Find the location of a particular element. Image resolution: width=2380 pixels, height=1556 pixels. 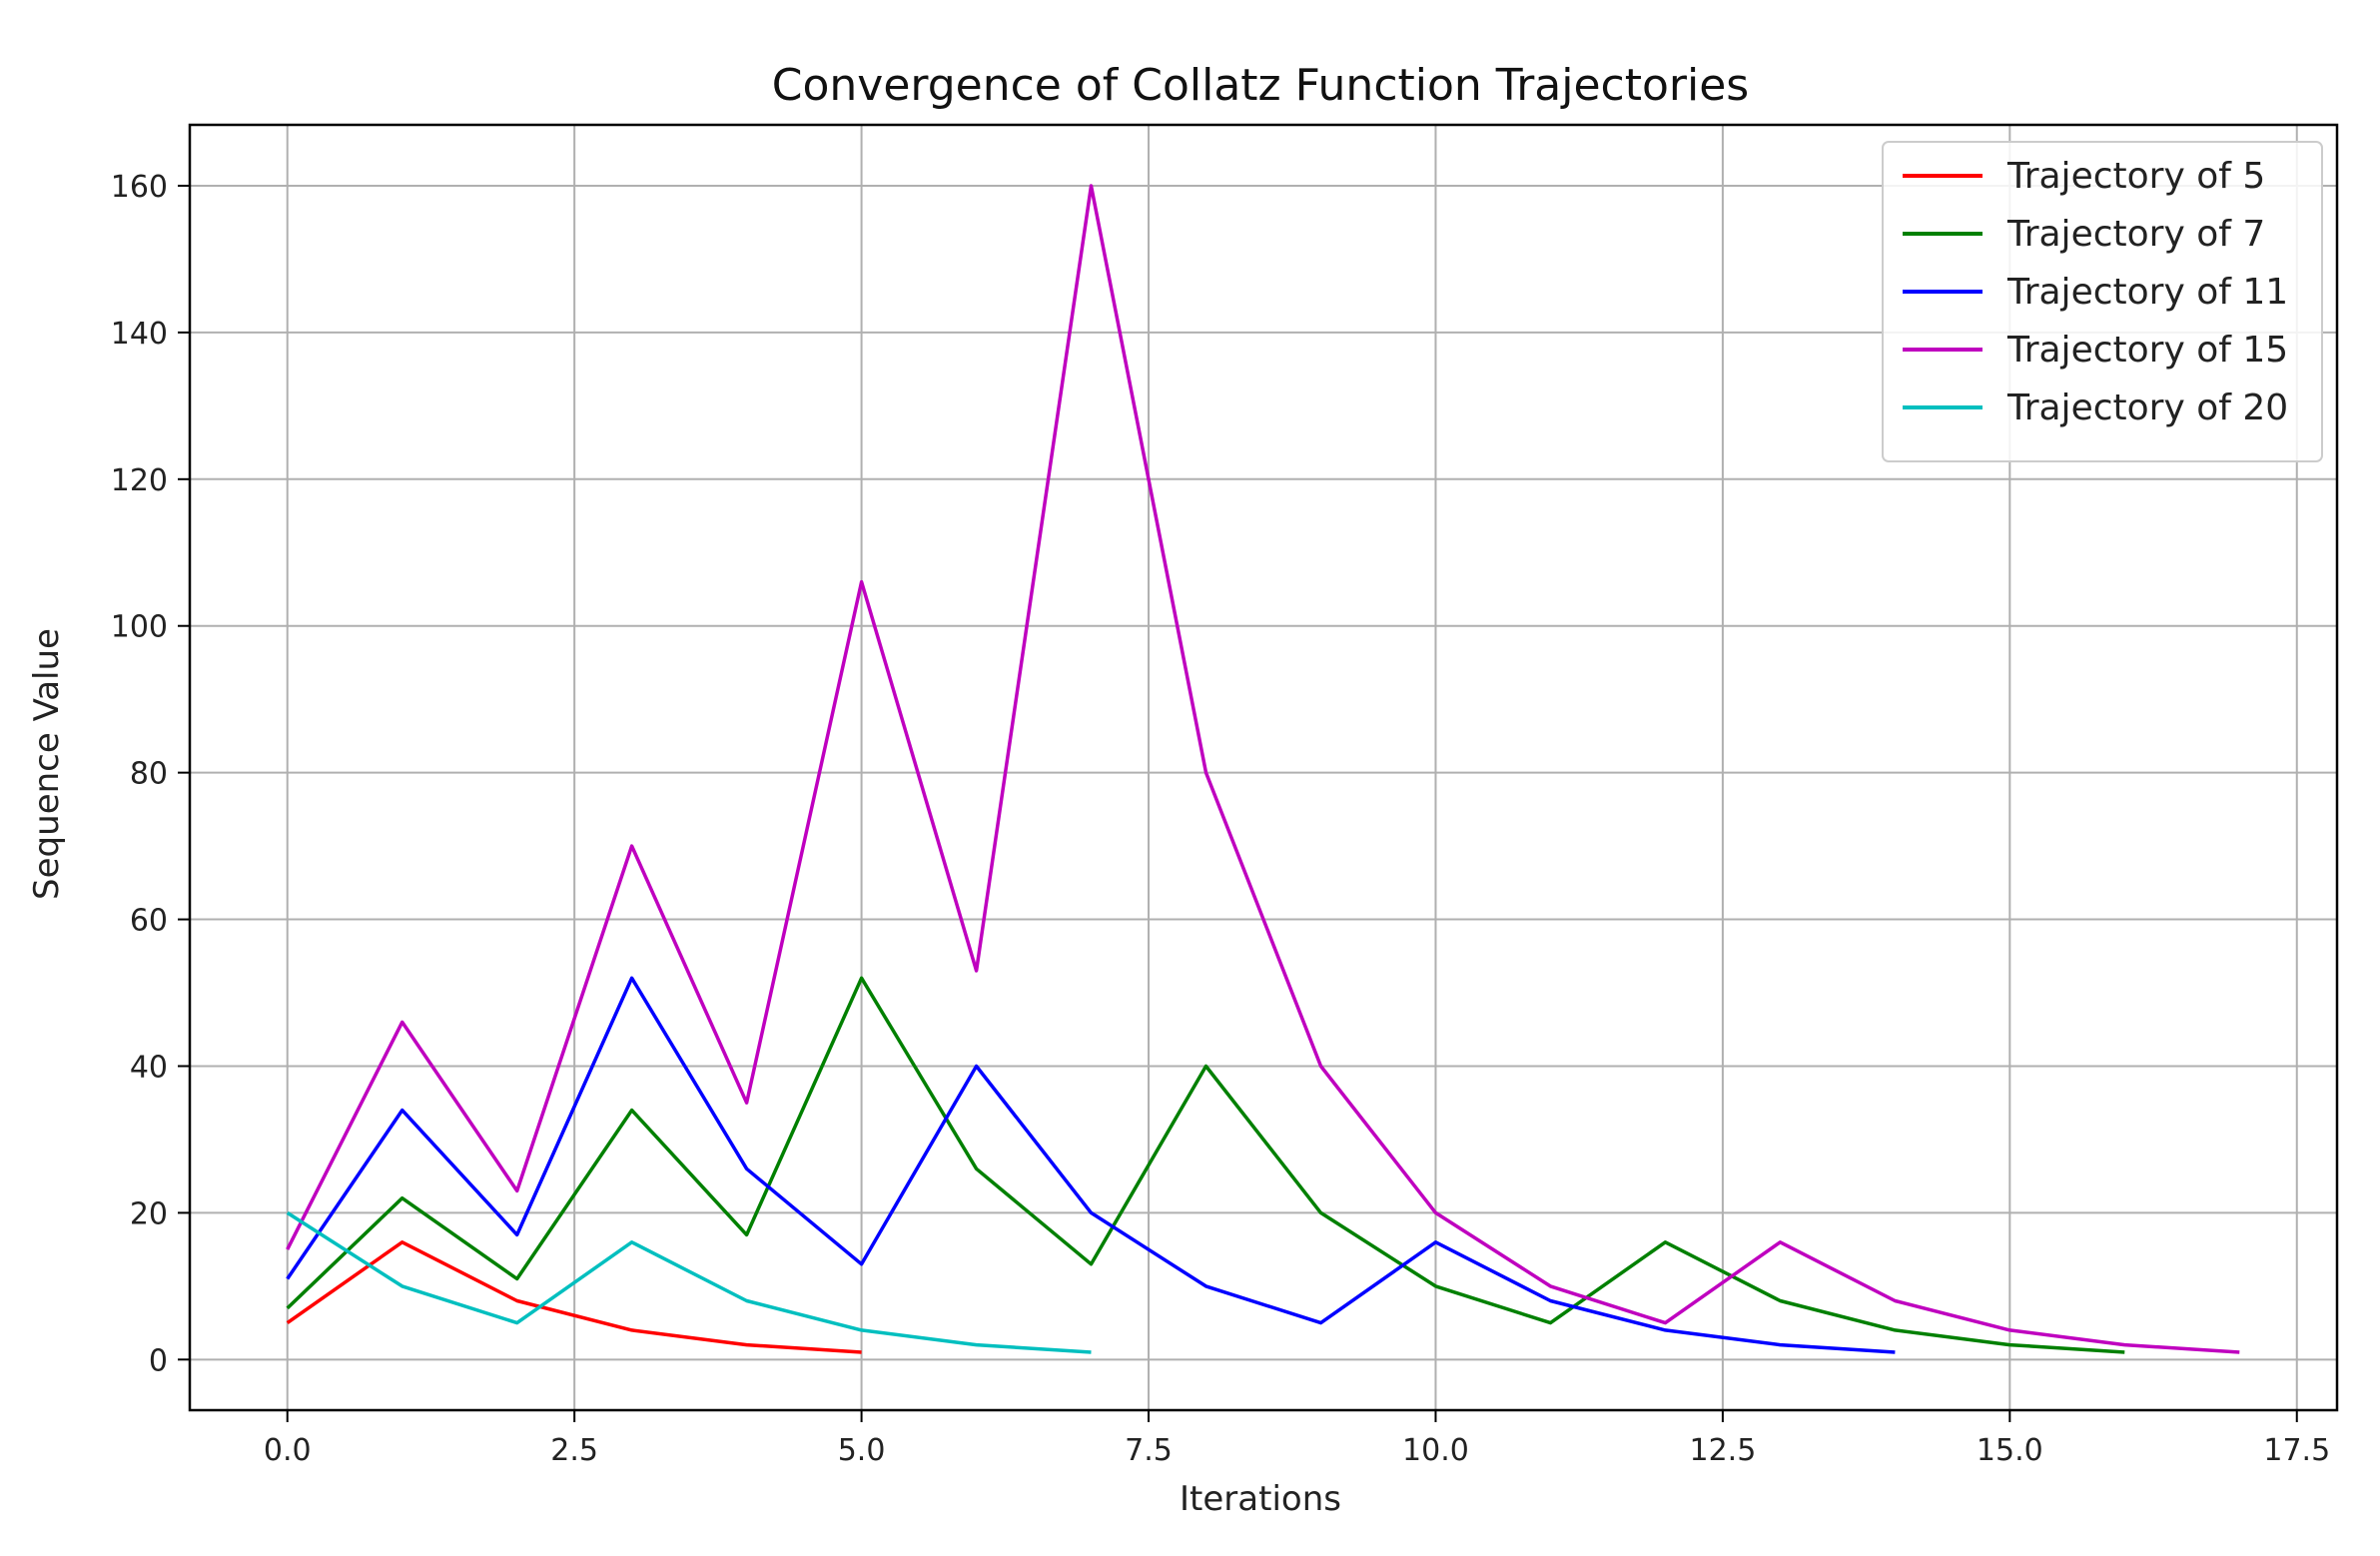

y-tick-label: 120 is located at coordinates (139, 480).